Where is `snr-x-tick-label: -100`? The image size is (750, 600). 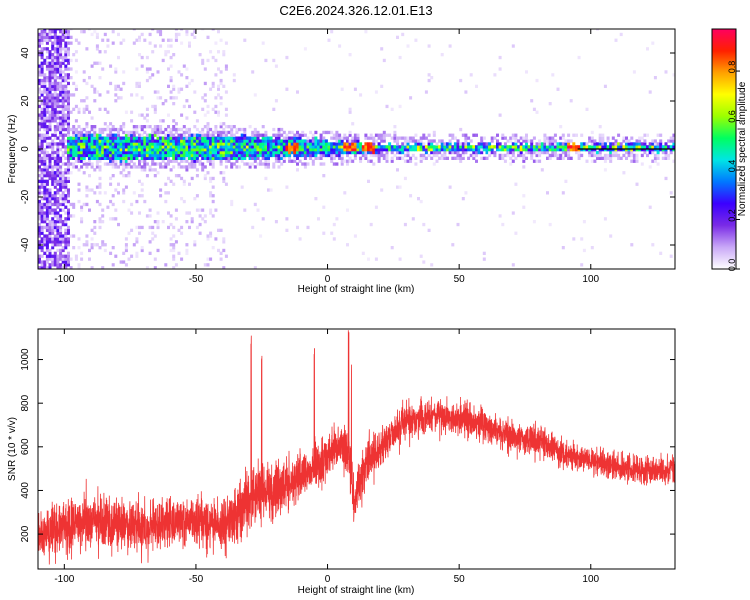
snr-x-tick-label: -100 is located at coordinates (64, 579).